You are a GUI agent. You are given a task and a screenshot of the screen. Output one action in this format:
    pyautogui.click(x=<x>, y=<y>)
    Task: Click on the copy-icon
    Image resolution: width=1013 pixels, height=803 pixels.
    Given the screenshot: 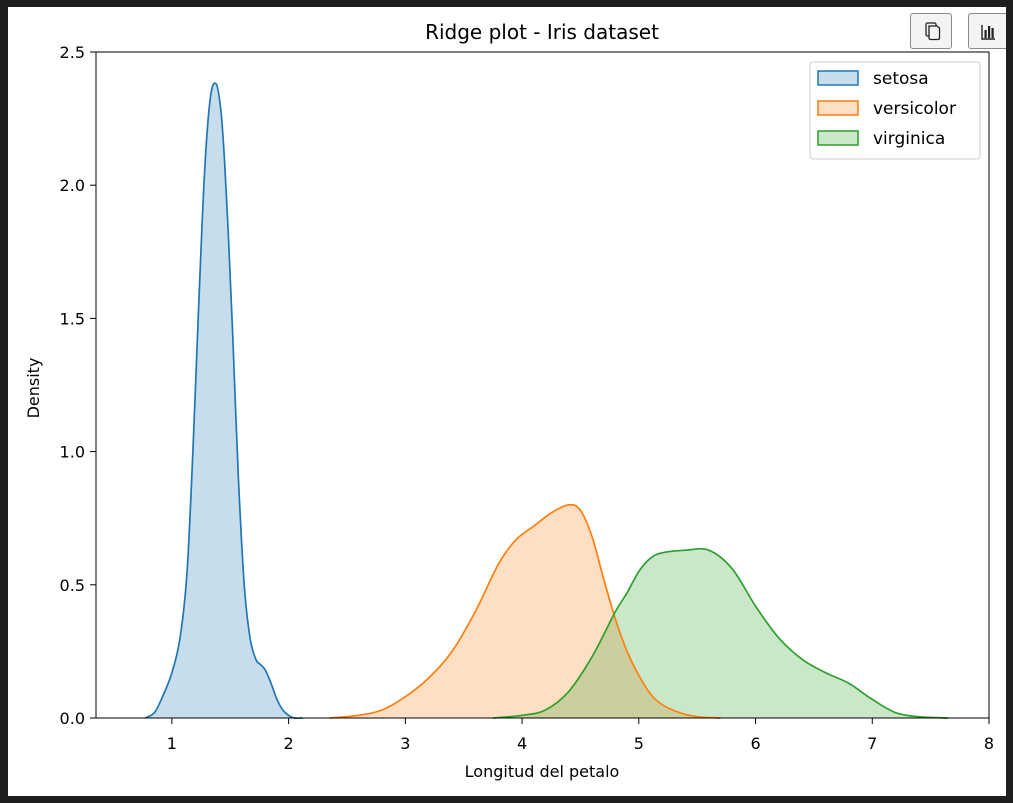 What is the action you would take?
    pyautogui.click(x=933, y=31)
    